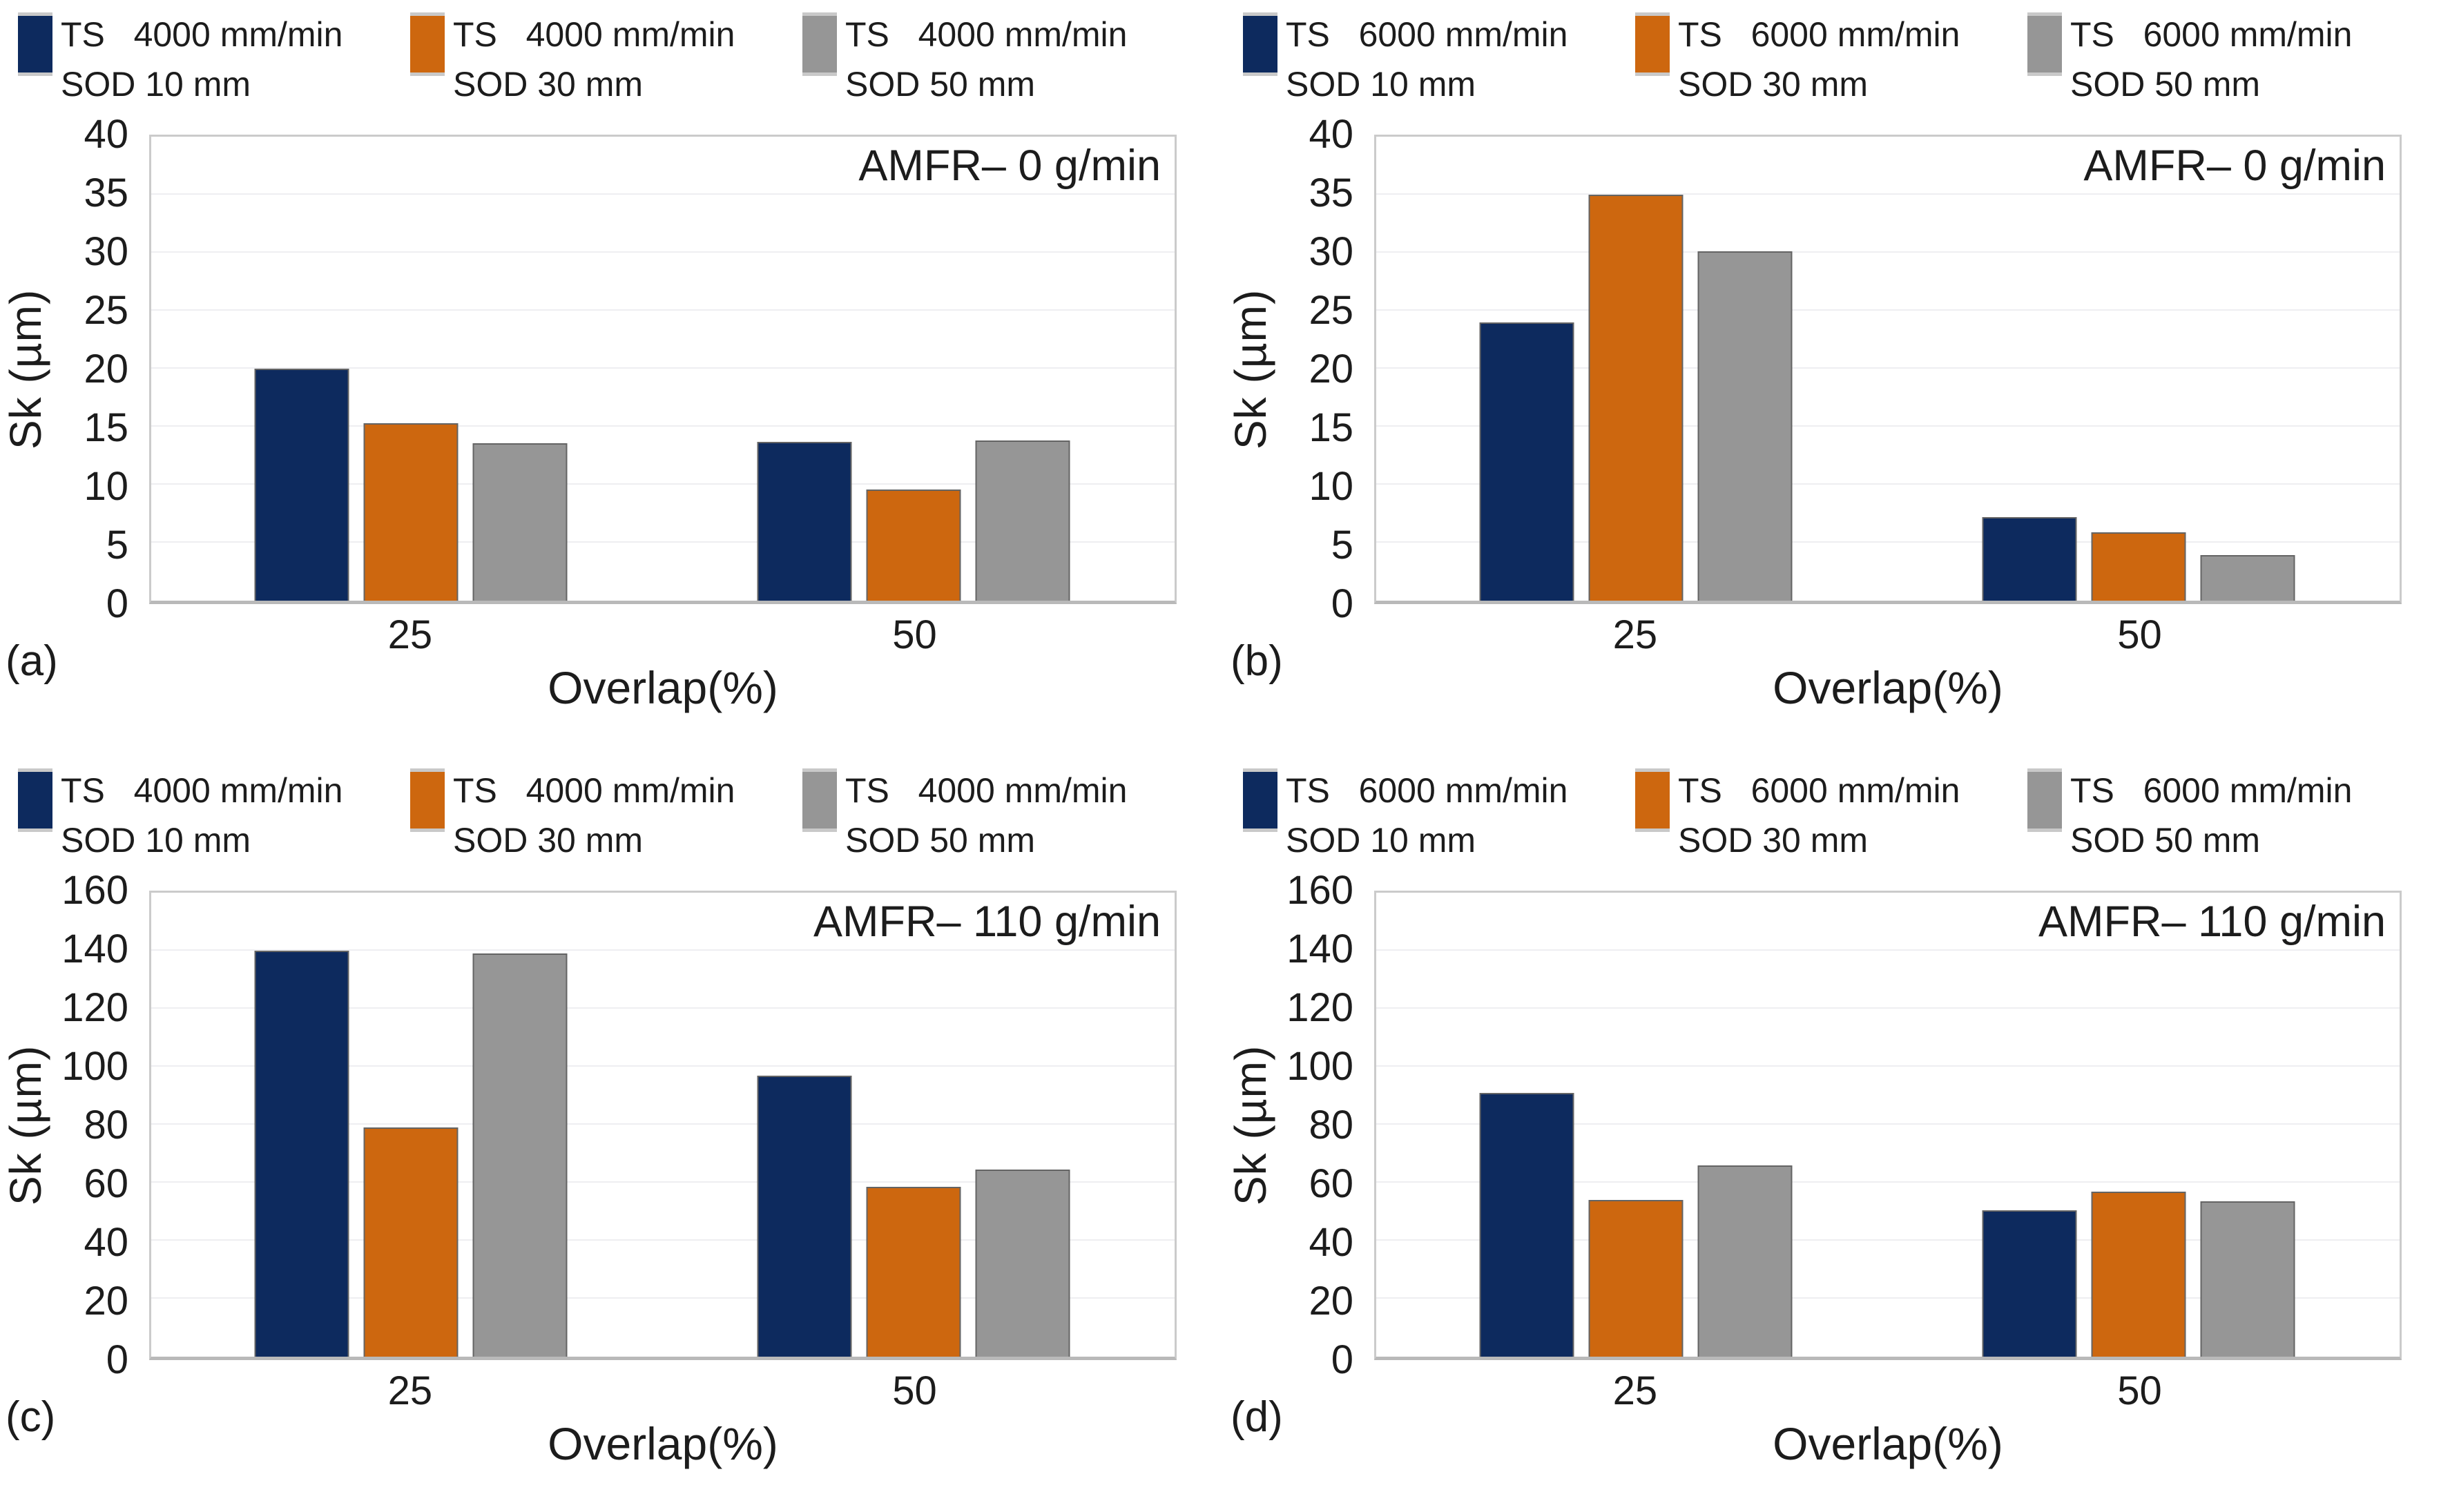 The height and width of the screenshot is (1512, 2450). What do you see at coordinates (1331, 310) in the screenshot?
I see `y-tick-label: 25` at bounding box center [1331, 310].